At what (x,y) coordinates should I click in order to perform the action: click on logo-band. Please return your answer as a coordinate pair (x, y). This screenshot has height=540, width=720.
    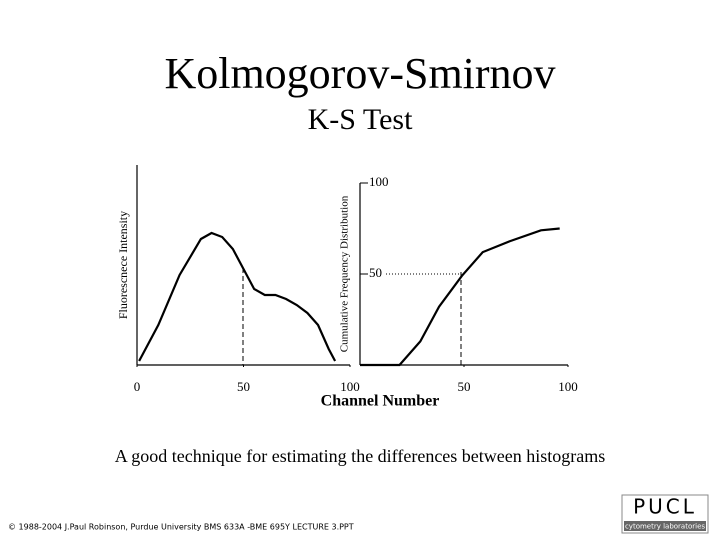
    Looking at the image, I should click on (665, 526).